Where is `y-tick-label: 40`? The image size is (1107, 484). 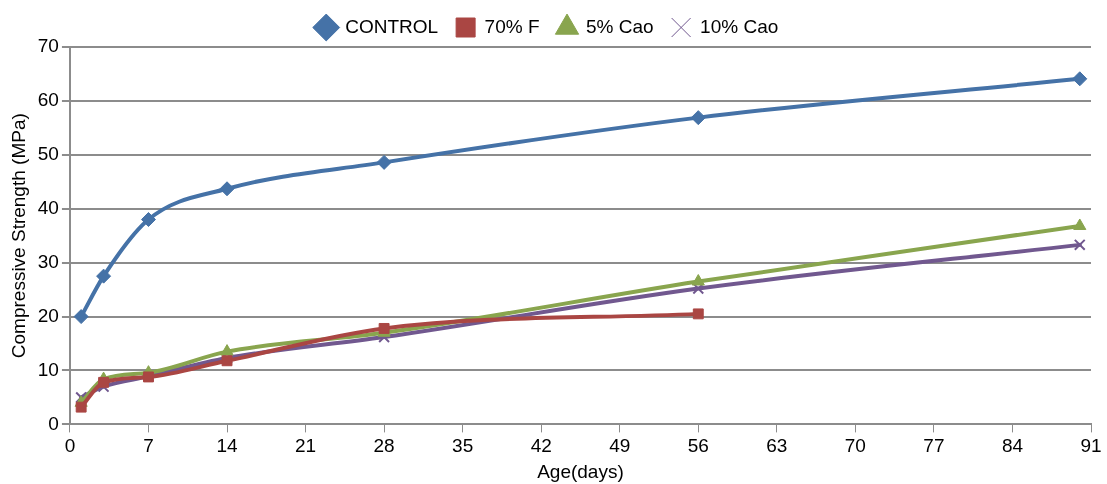 y-tick-label: 40 is located at coordinates (48, 207).